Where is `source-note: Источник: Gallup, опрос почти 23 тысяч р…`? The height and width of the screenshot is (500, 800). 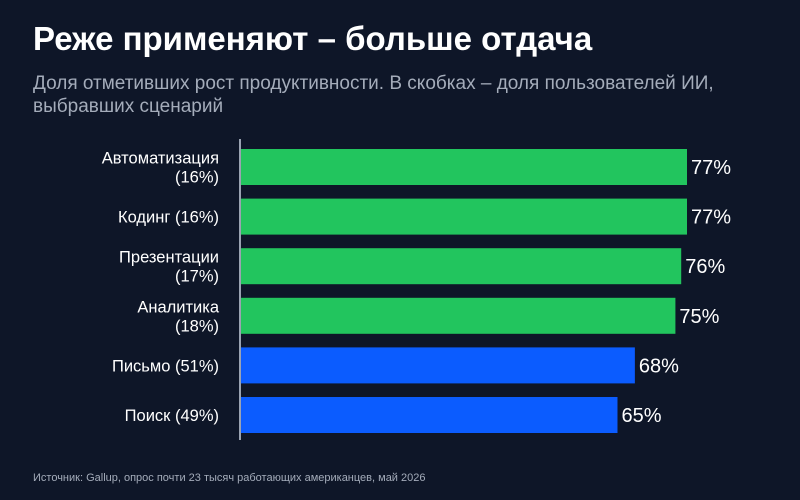
source-note: Источник: Gallup, опрос почти 23 тысяч р… is located at coordinates (229, 478).